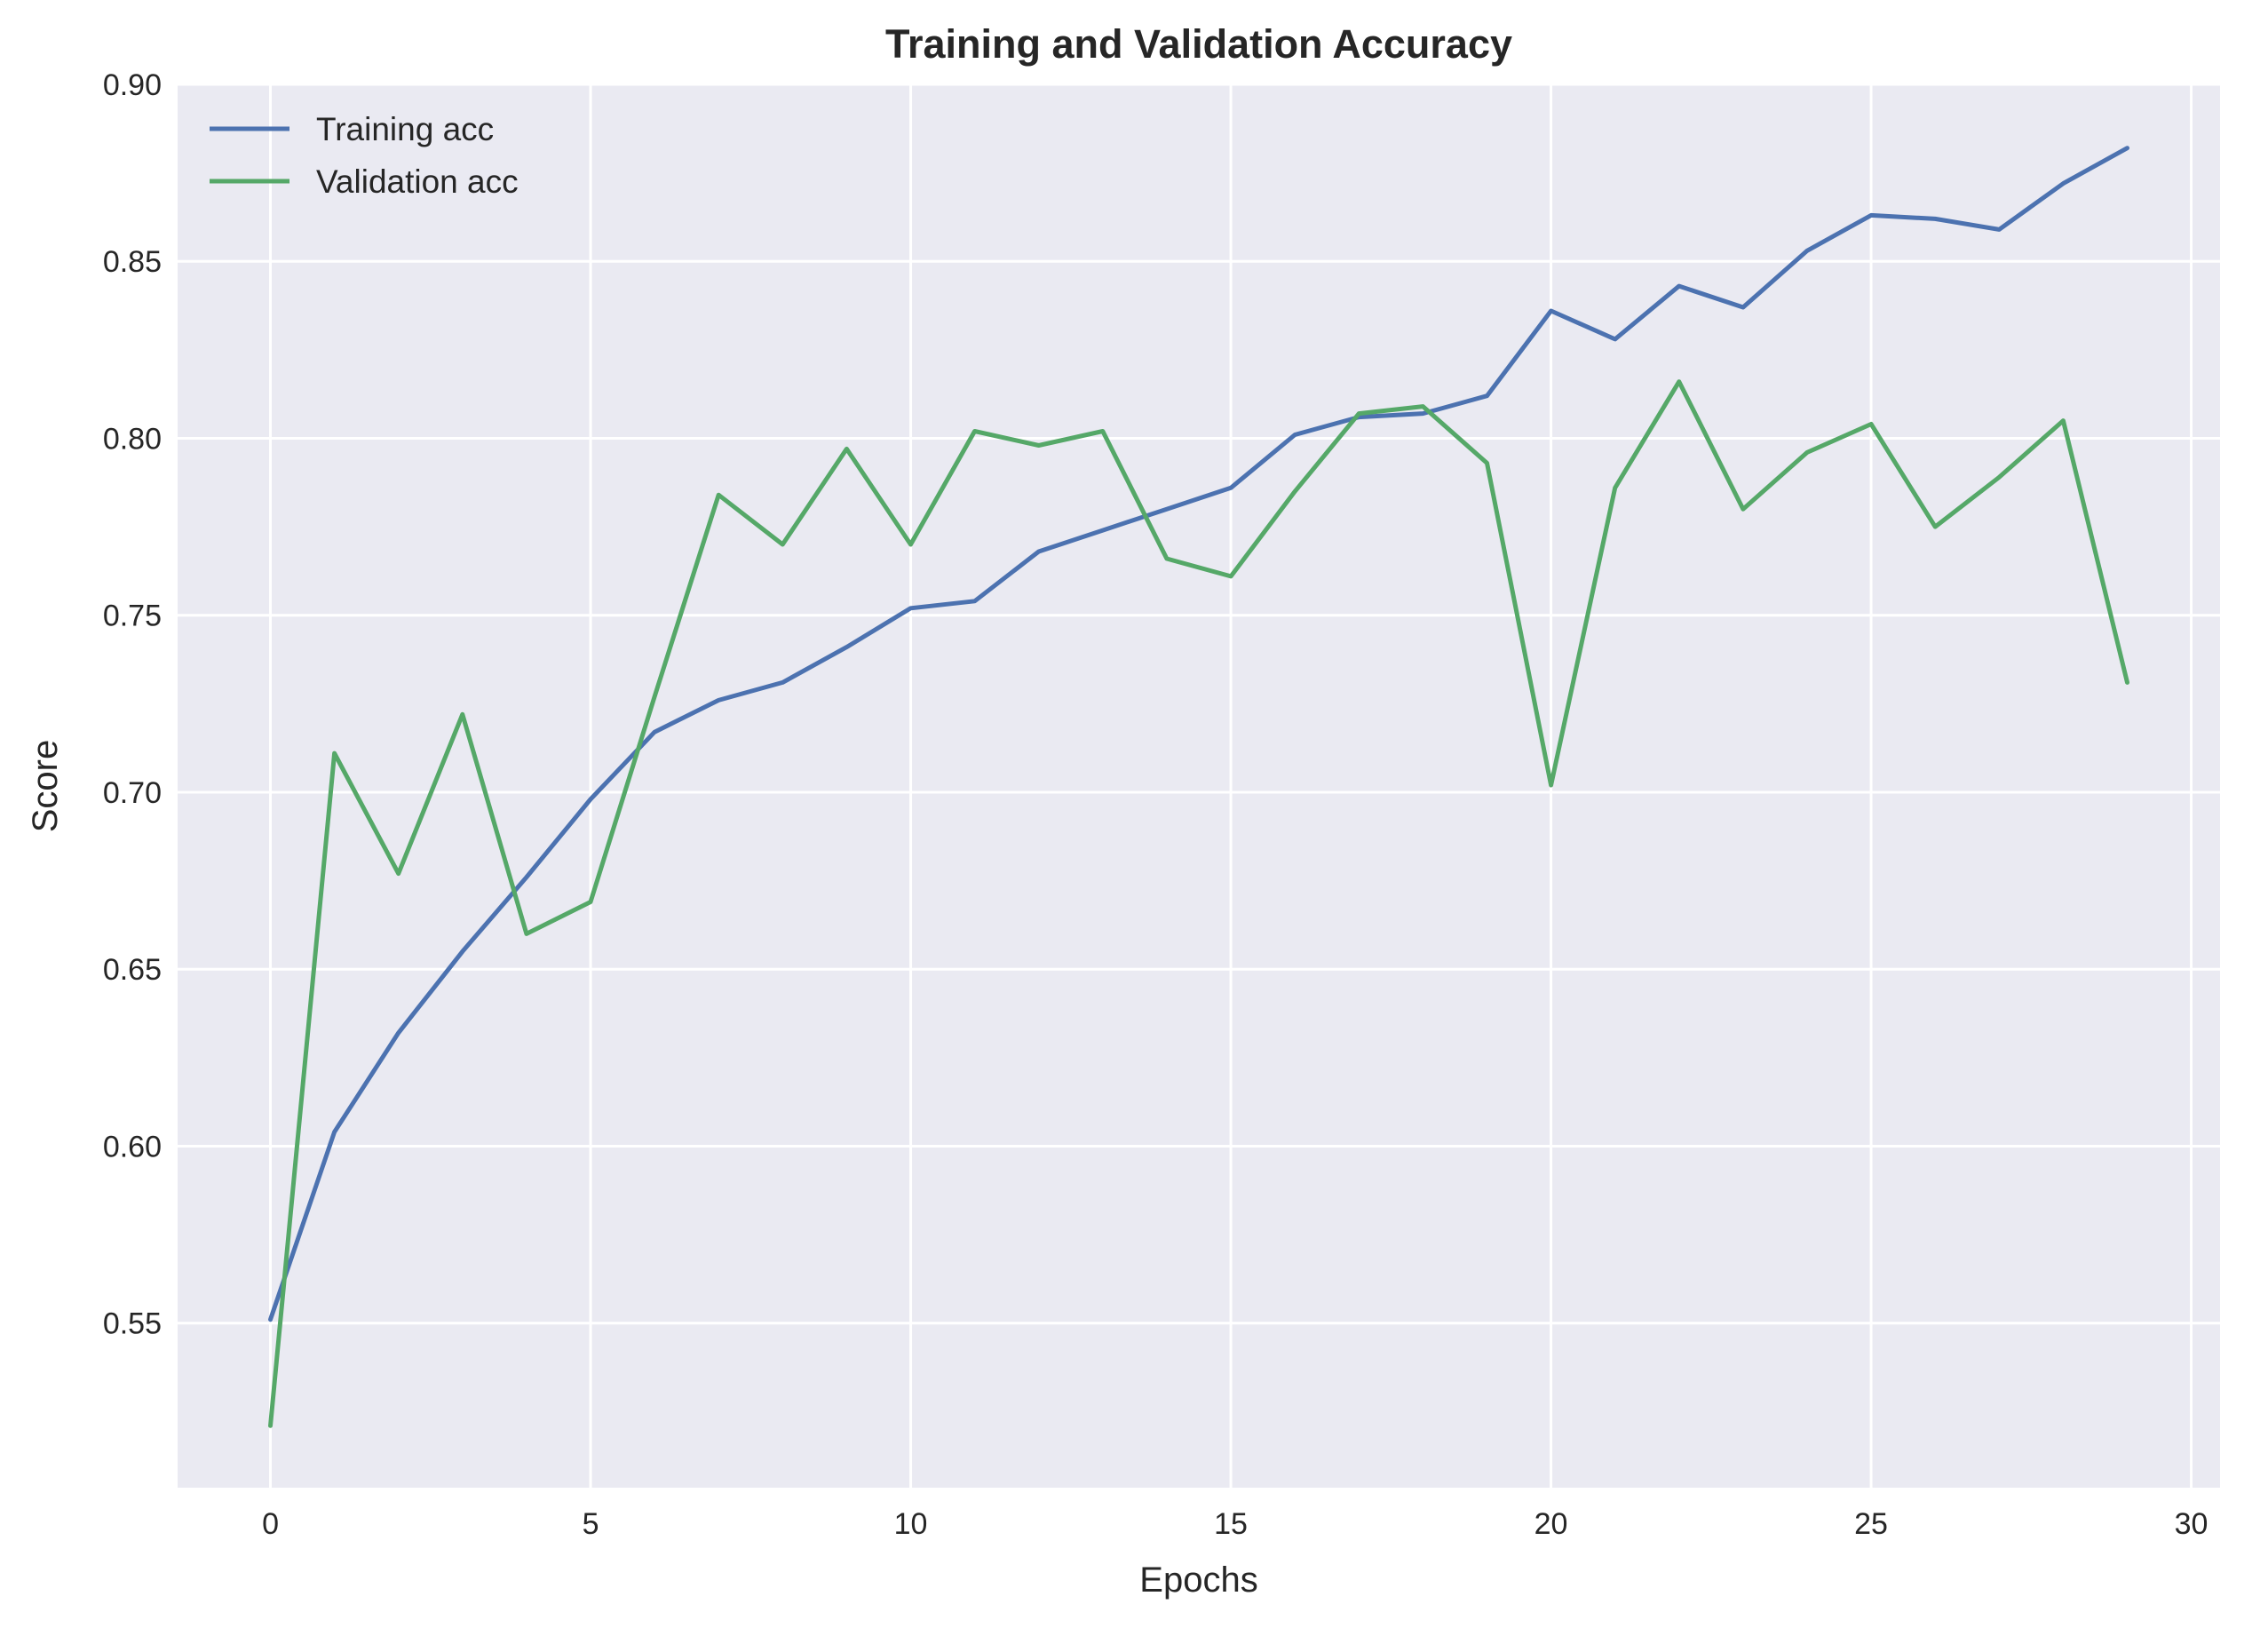 This screenshot has width=2268, height=1628. What do you see at coordinates (405, 129) in the screenshot?
I see `legend-label-training: Training acc` at bounding box center [405, 129].